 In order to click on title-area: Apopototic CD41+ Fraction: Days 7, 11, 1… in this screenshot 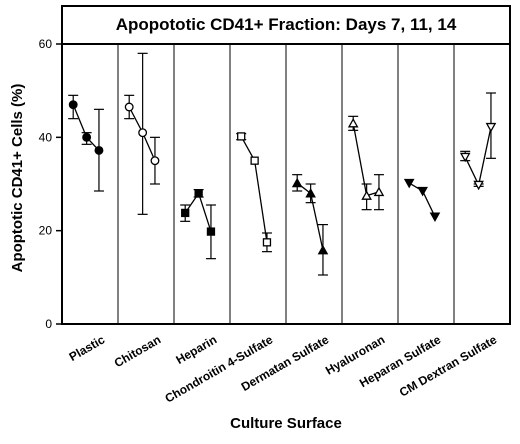, I will do `click(286, 25)`.